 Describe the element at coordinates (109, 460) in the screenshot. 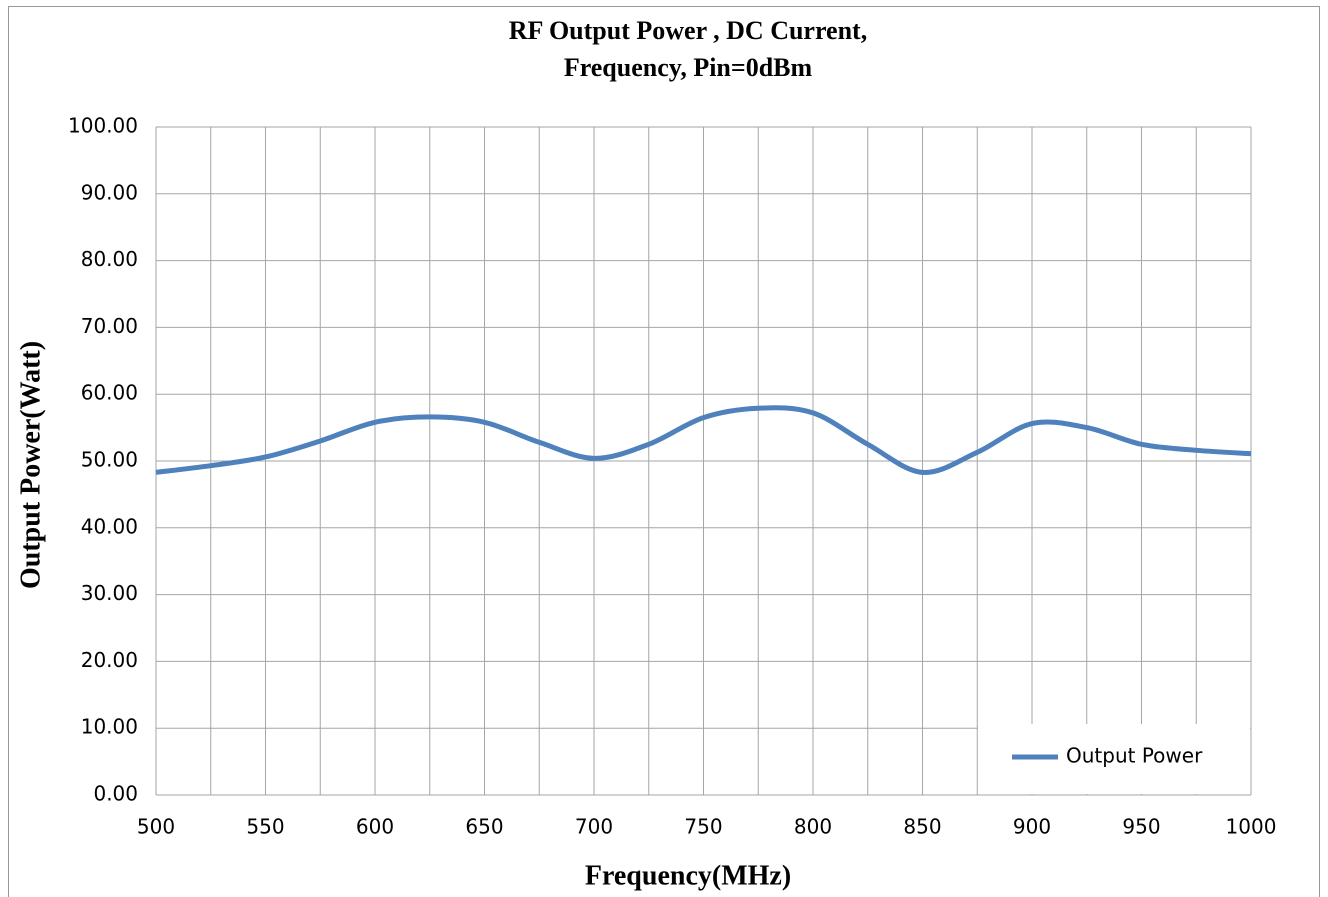

I see `y-tick-label: 50.00` at that location.